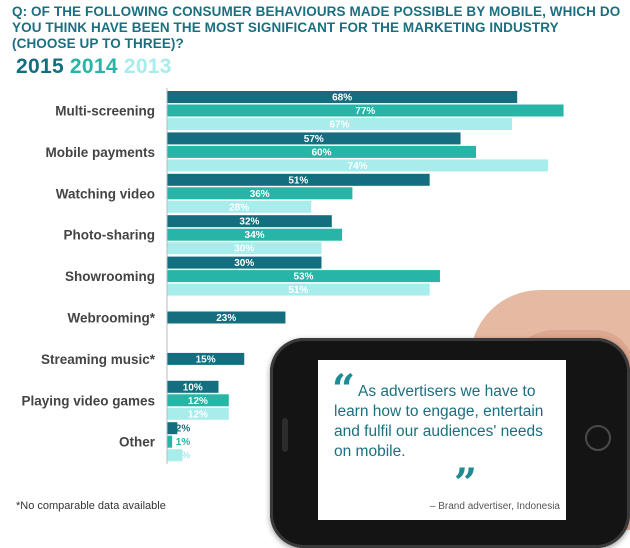  I want to click on data-label: 10%, so click(193, 387).